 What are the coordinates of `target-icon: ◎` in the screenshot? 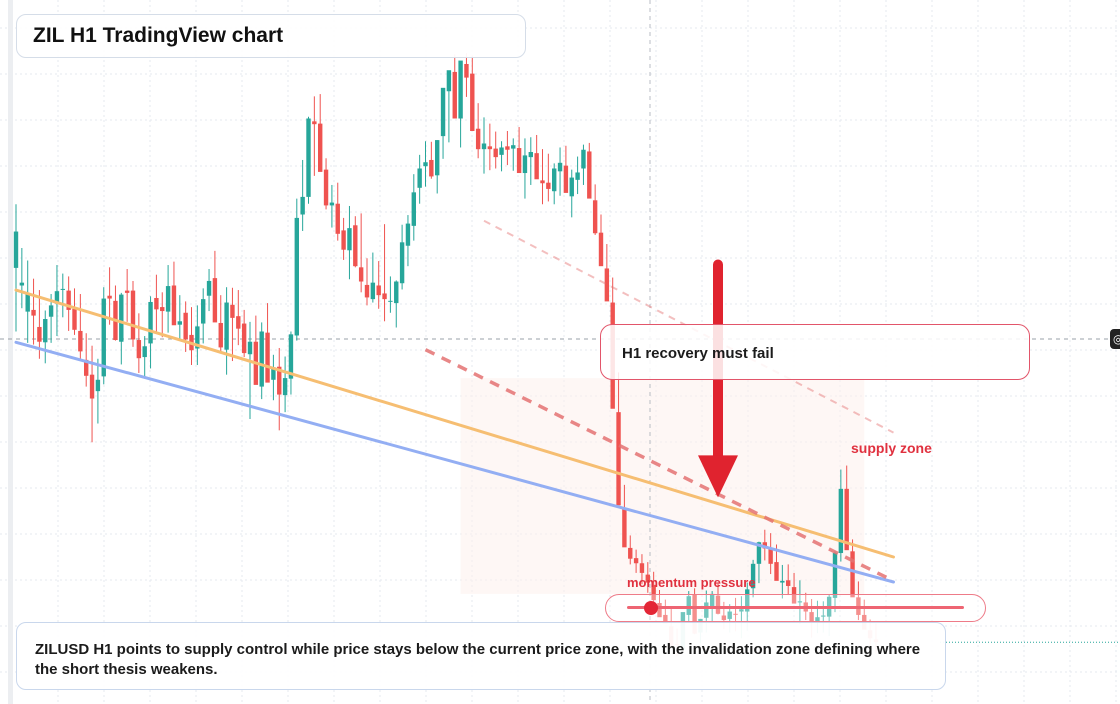 It's located at (1115, 339).